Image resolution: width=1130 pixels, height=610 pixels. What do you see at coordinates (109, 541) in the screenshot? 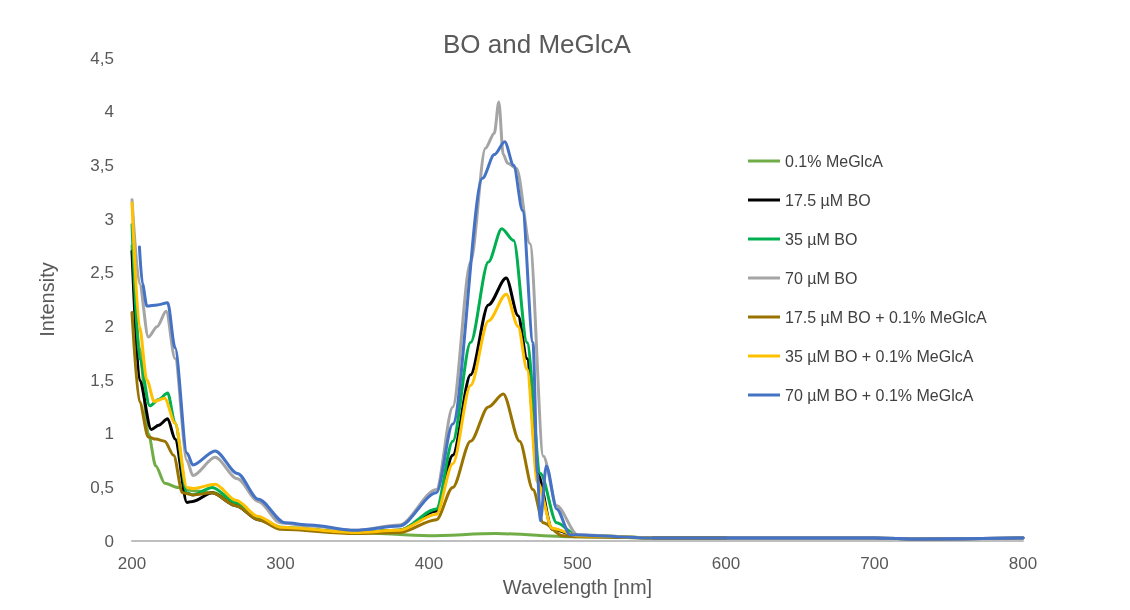
I see `y-tick-label: 0` at bounding box center [109, 541].